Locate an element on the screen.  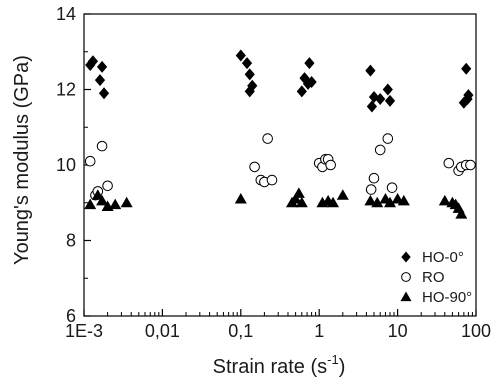
x-tick-label: 1E-3 is located at coordinates (84, 331).